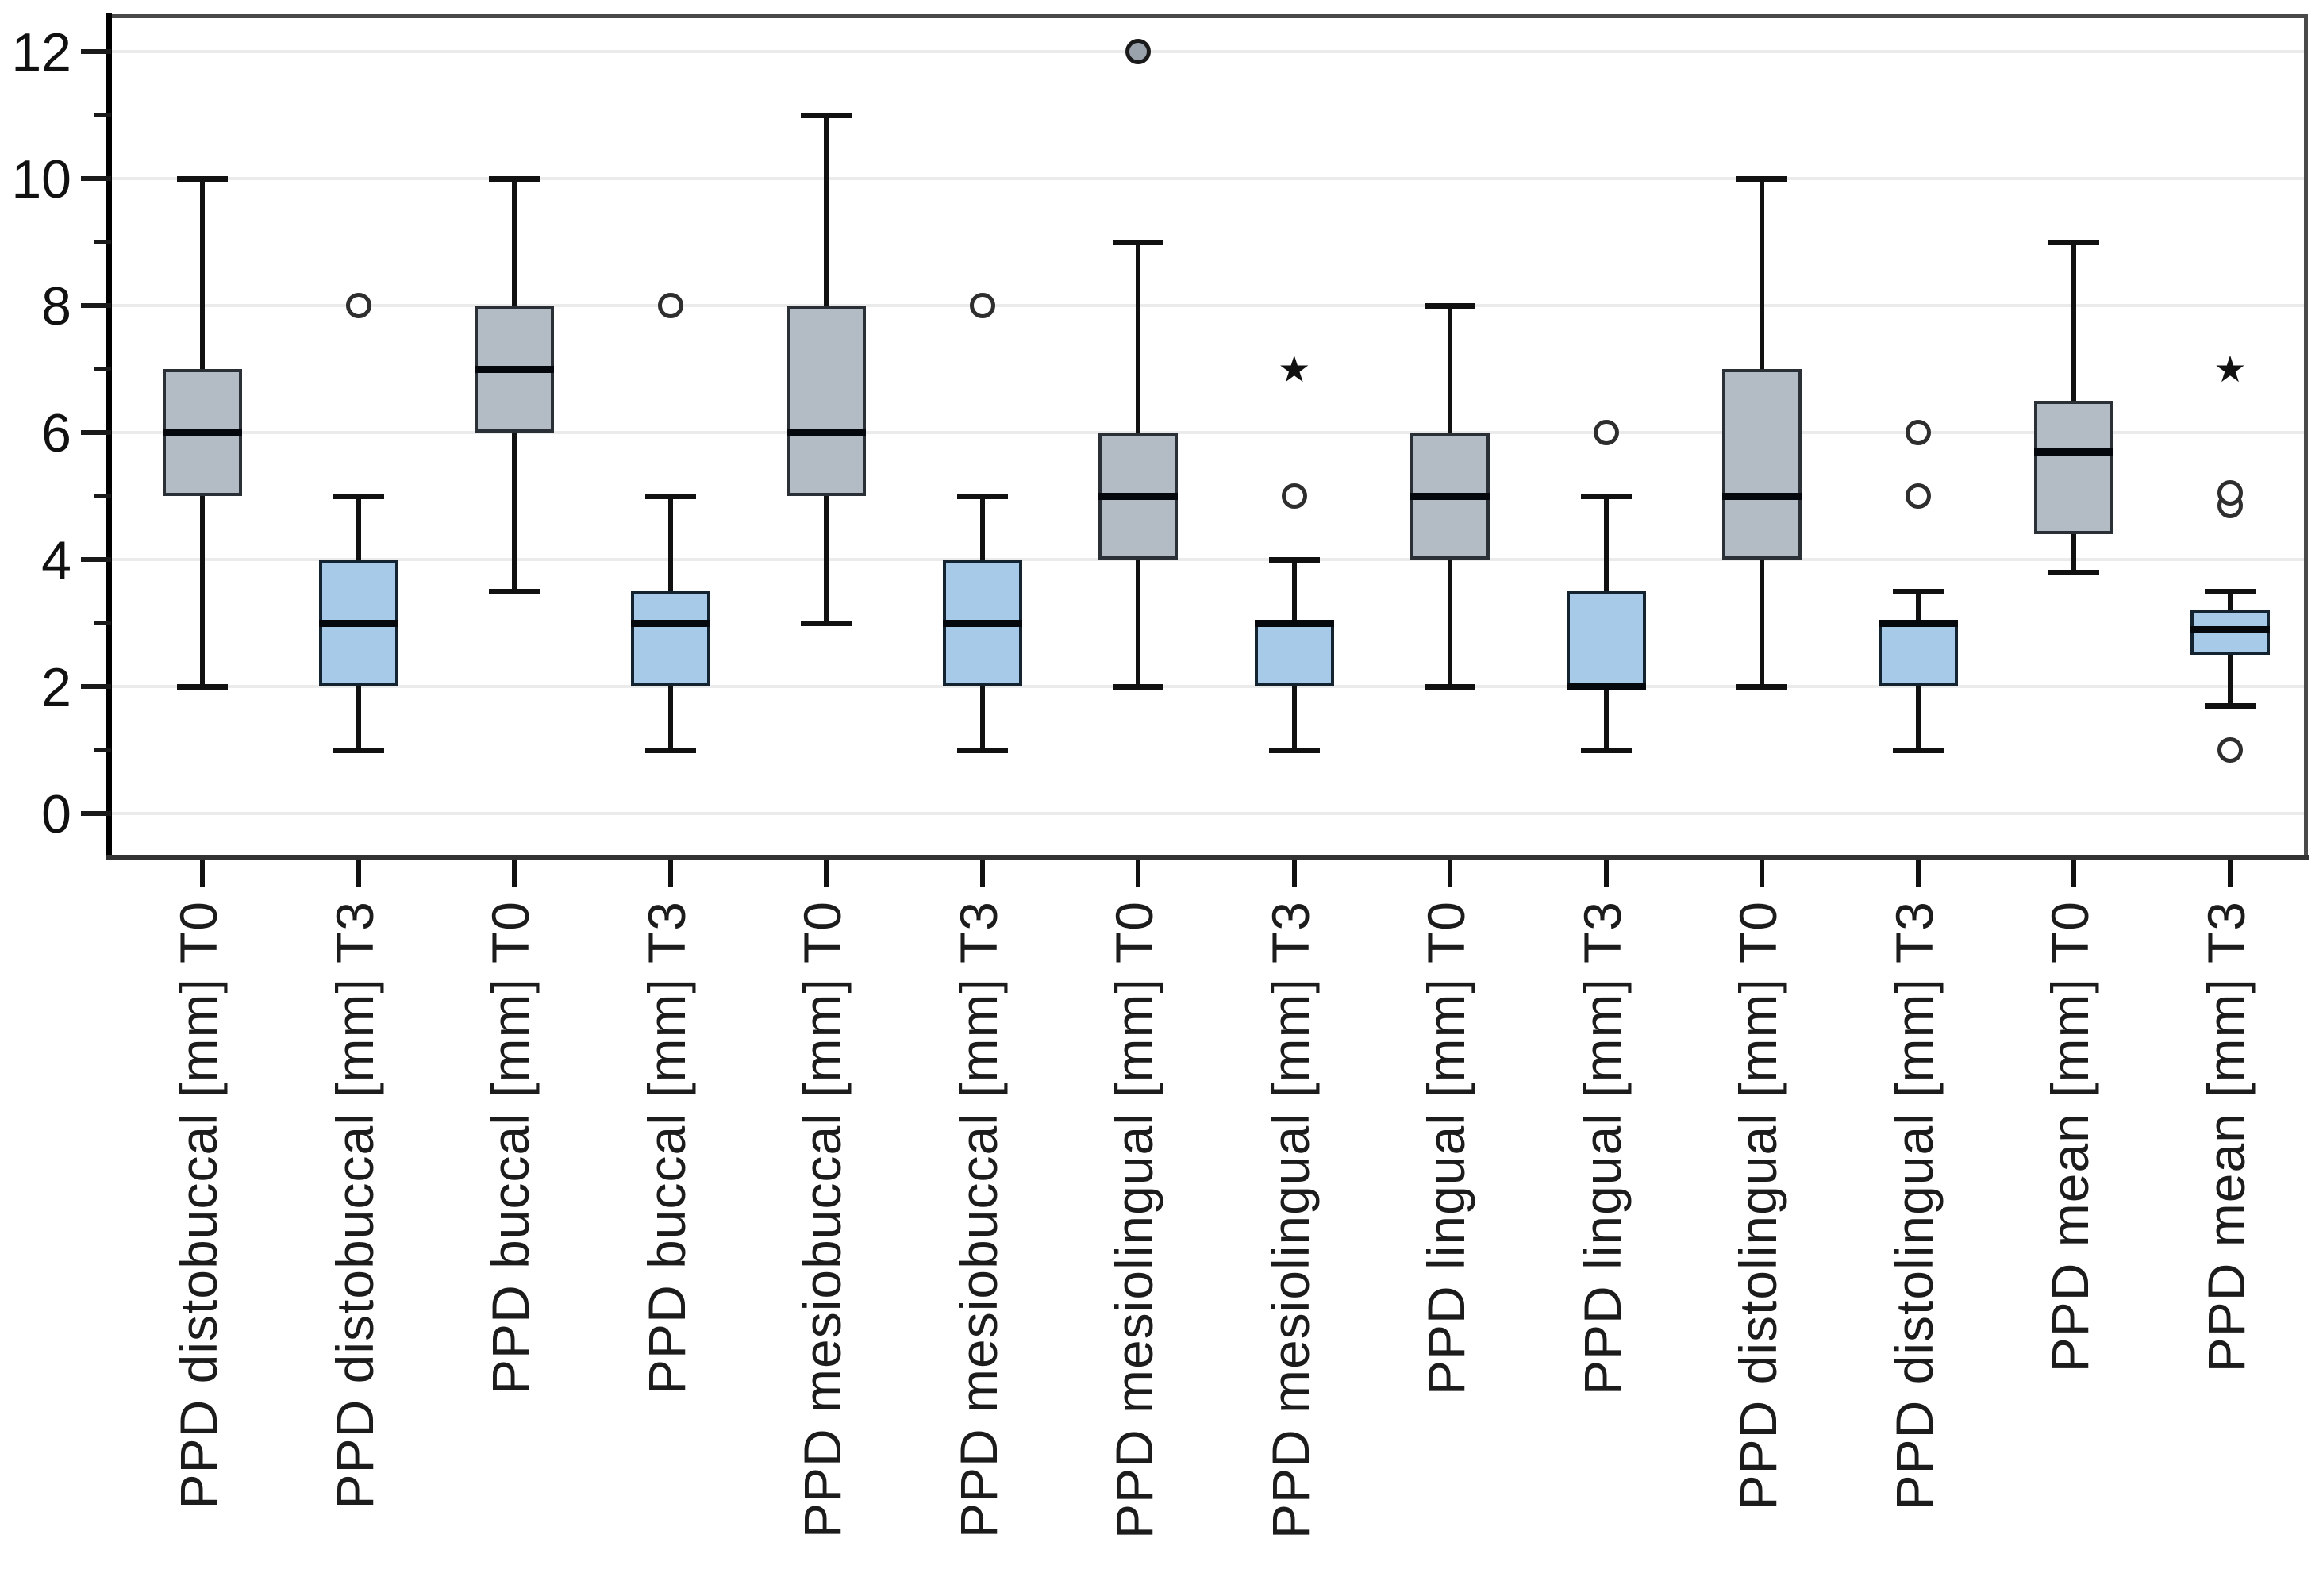 The width and height of the screenshot is (2323, 1596). What do you see at coordinates (1209, 16) in the screenshot?
I see `plot-border-top` at bounding box center [1209, 16].